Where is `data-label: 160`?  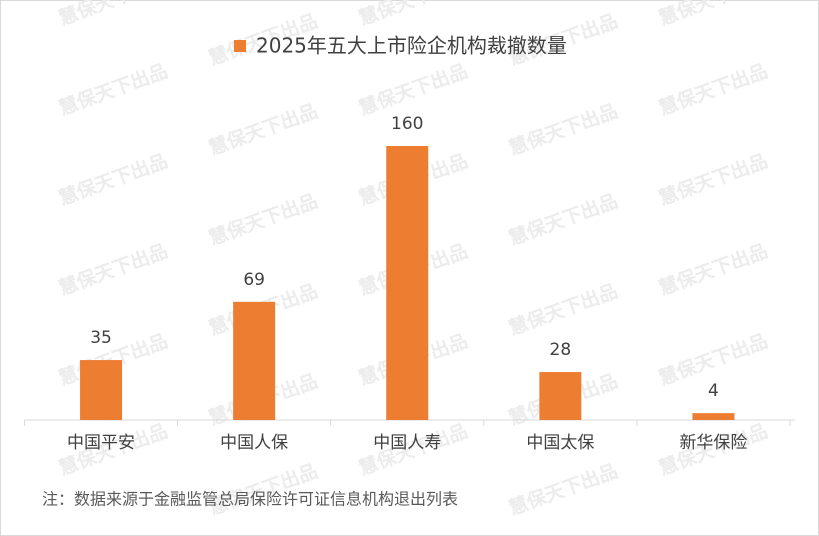
data-label: 160 is located at coordinates (407, 124).